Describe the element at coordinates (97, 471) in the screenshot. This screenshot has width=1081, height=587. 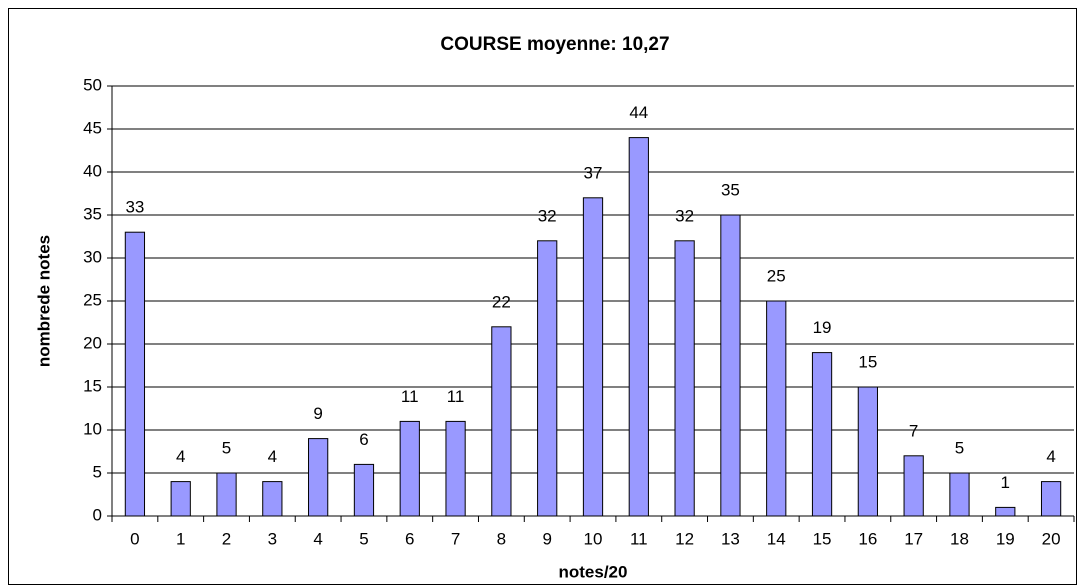
I see `y-tick-label: 5` at that location.